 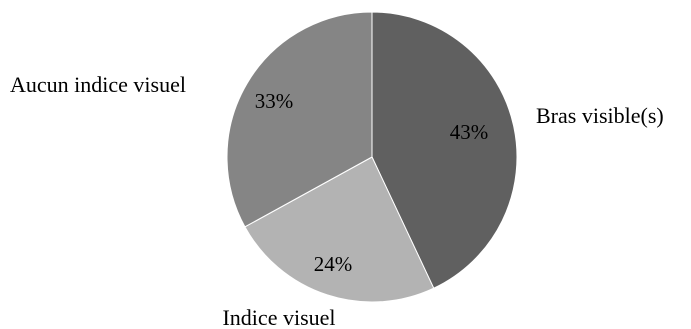 What do you see at coordinates (469, 132) in the screenshot?
I see `value-label-bras-visibles: 43%` at bounding box center [469, 132].